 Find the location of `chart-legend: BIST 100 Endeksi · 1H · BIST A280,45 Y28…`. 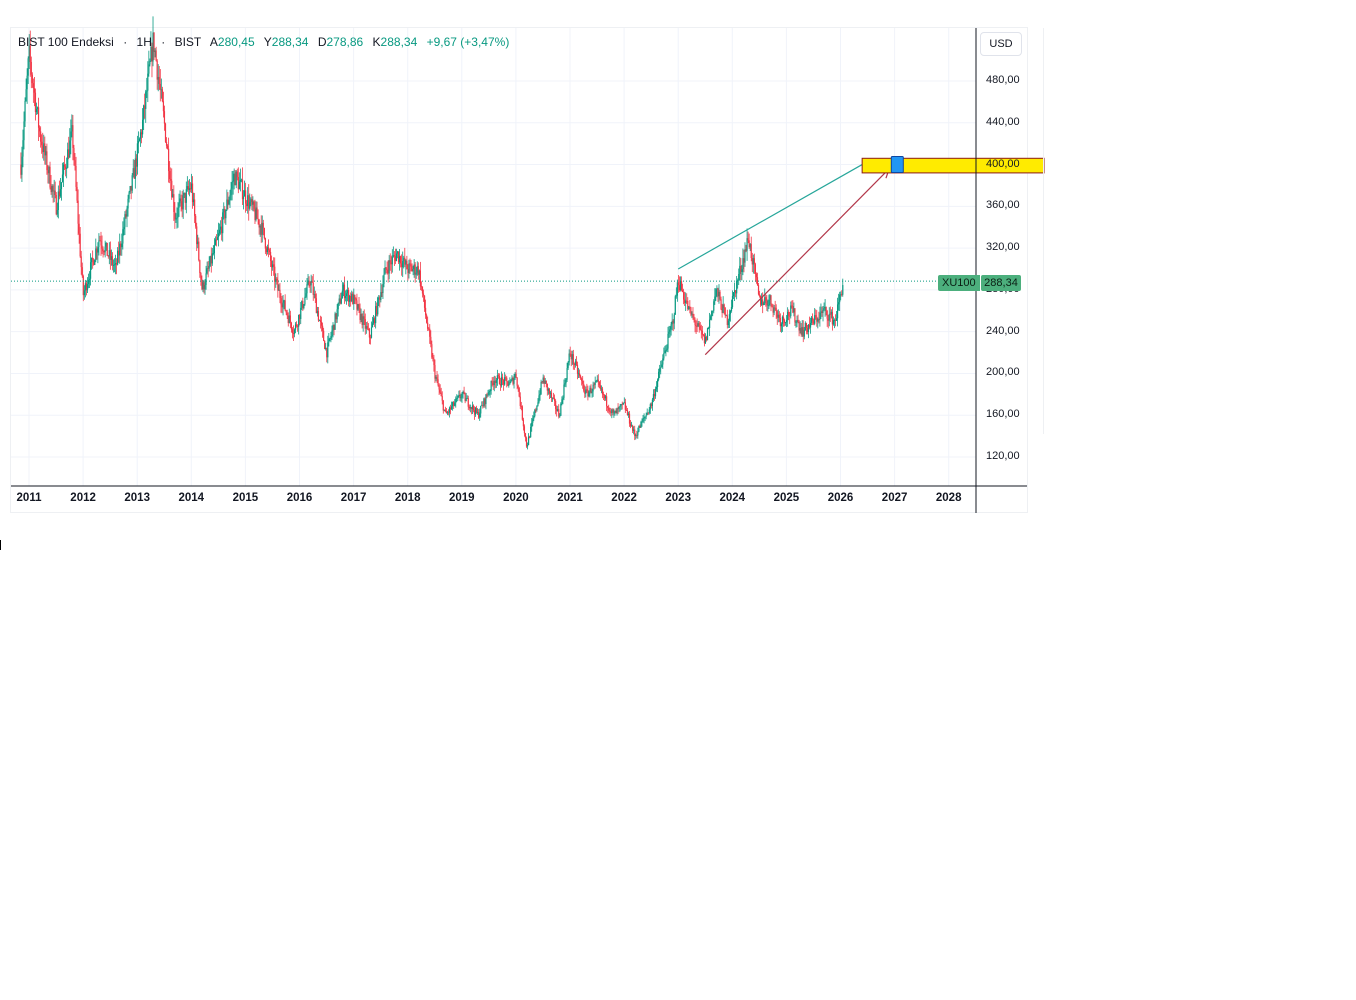

chart-legend: BIST 100 Endeksi · 1H · BIST A280,45 Y28… is located at coordinates (266, 42).